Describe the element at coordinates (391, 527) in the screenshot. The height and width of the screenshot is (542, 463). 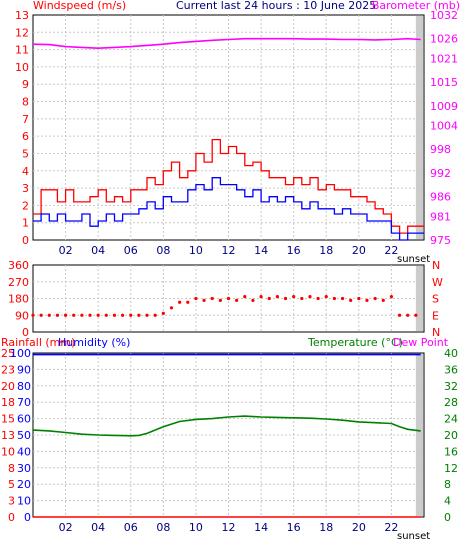
I see `temperature-time-tick-label: 22` at that location.